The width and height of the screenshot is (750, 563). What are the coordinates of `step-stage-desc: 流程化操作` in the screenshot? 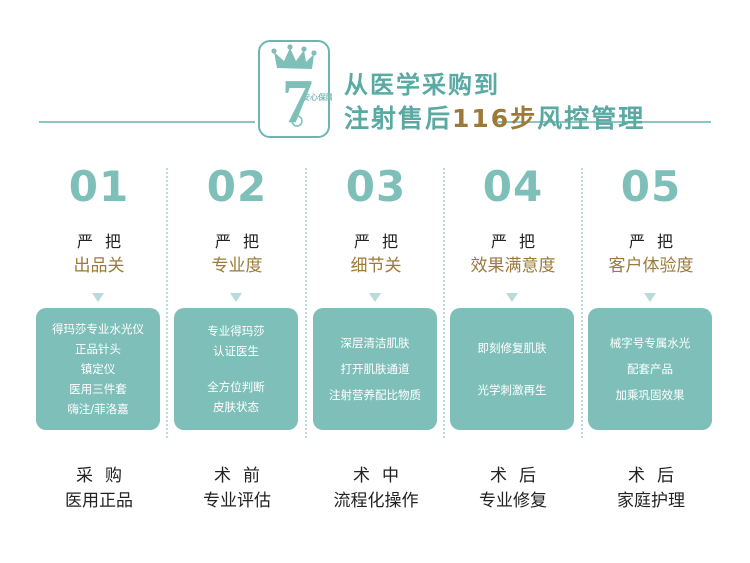 It's located at (376, 501).